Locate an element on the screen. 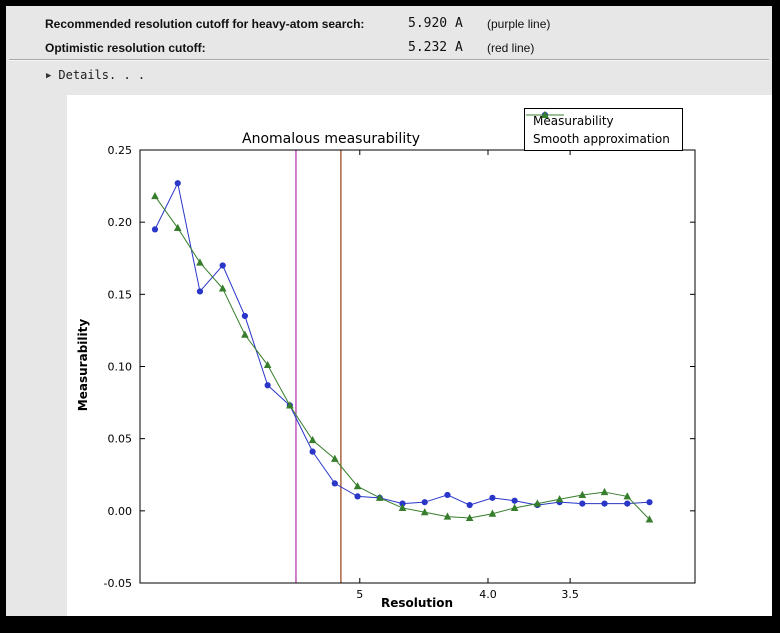 The image size is (780, 633). details-disclosure: ▶ Details. . . is located at coordinates (95, 75).